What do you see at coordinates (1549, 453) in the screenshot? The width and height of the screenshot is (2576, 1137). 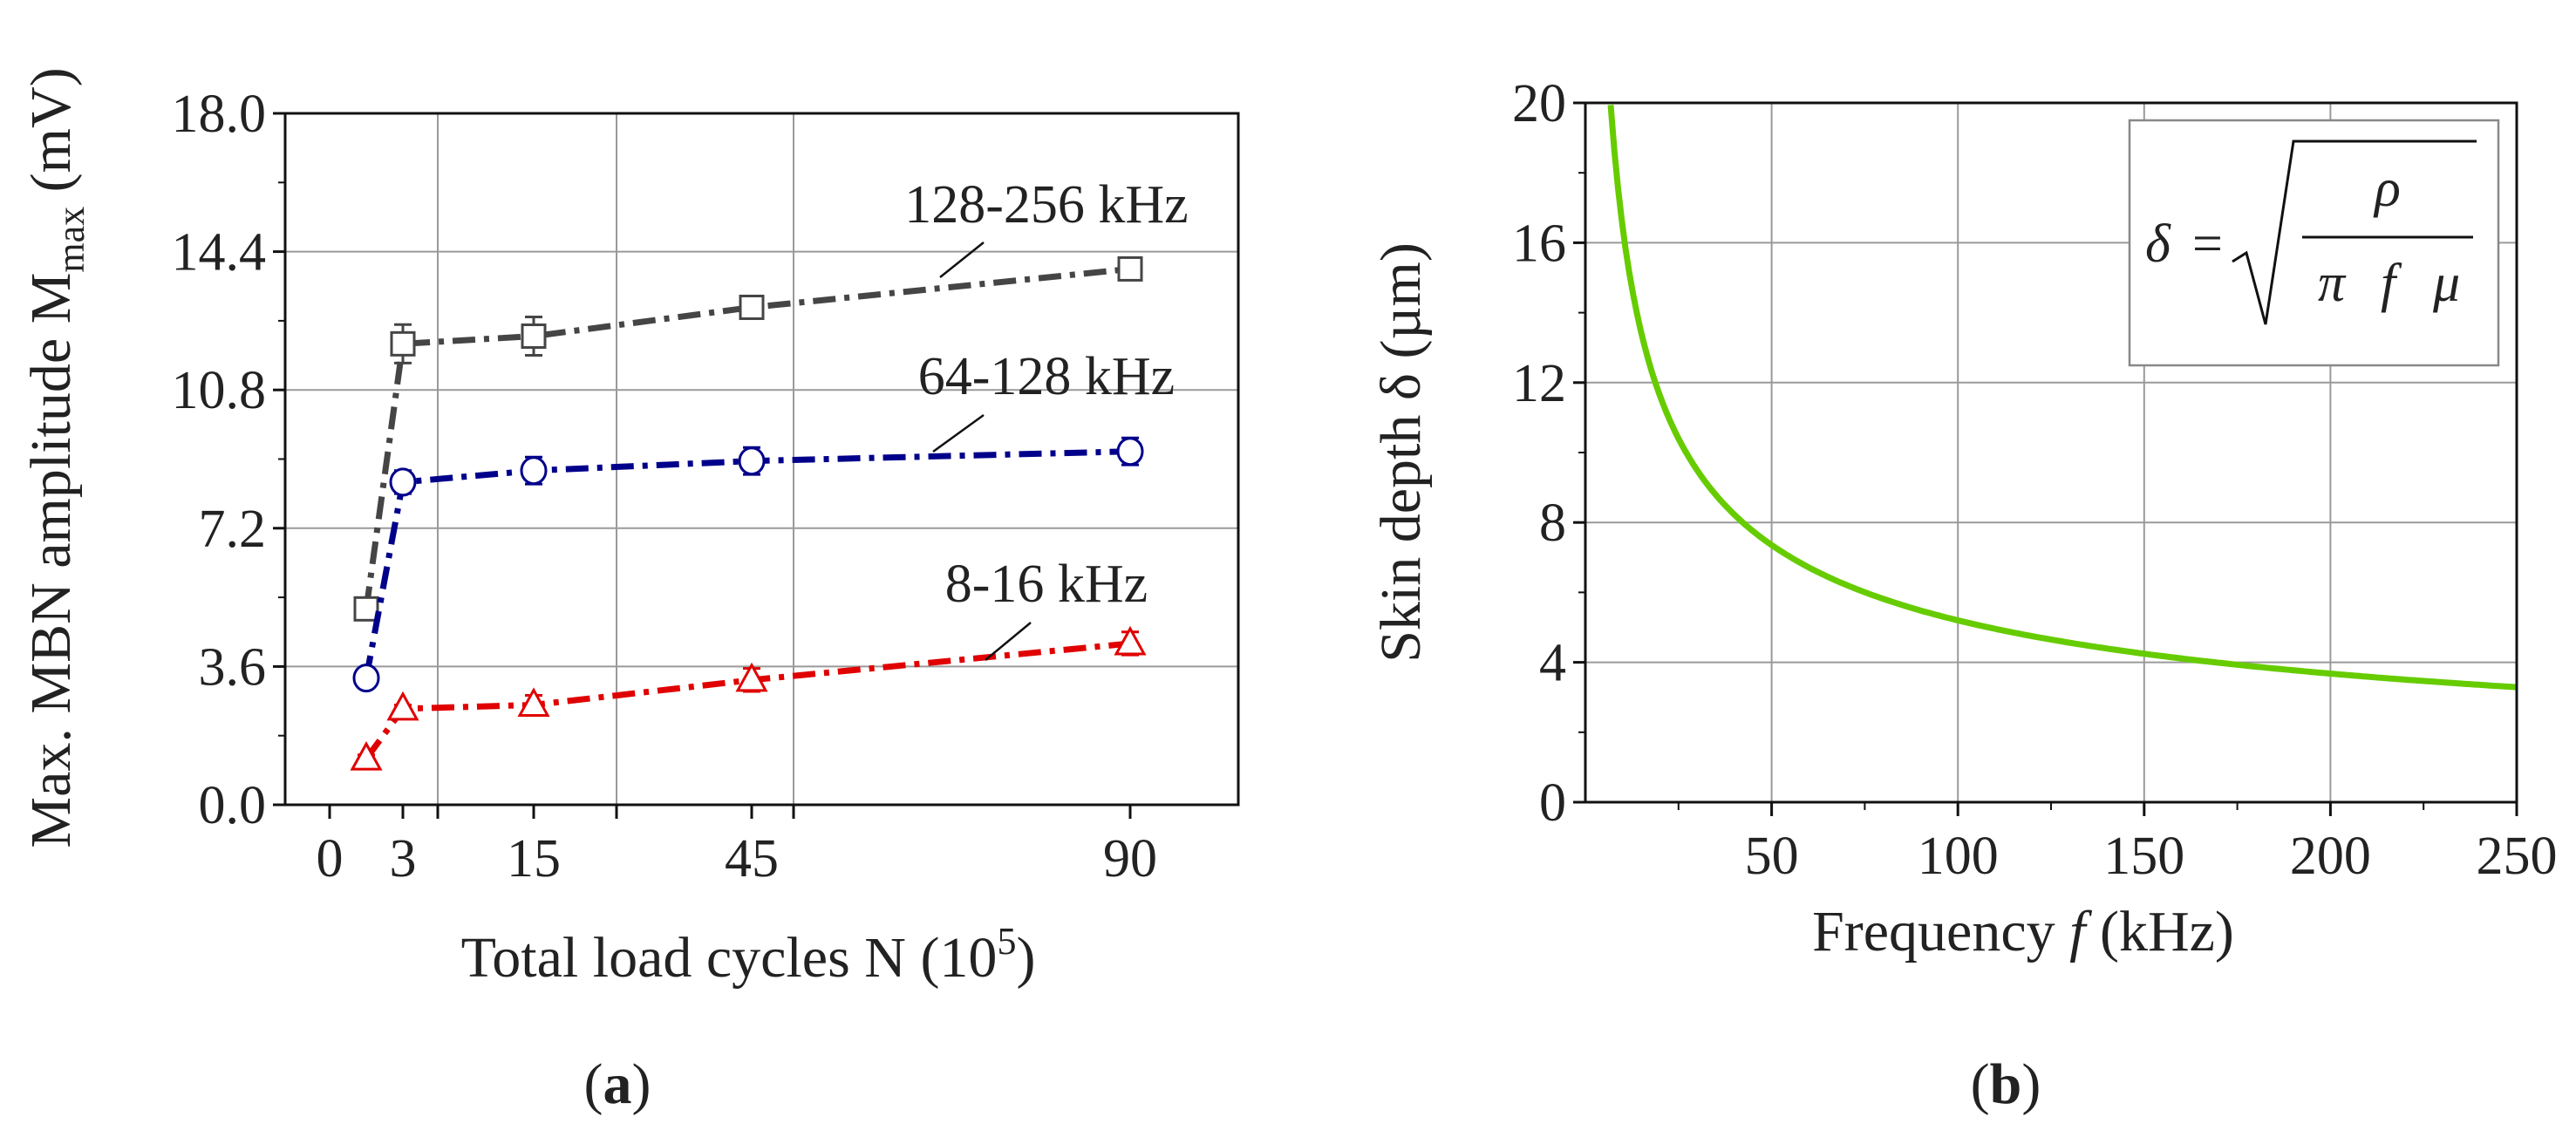 I see `panel-b-y-ticks: 0 4 8 12 16 20` at bounding box center [1549, 453].